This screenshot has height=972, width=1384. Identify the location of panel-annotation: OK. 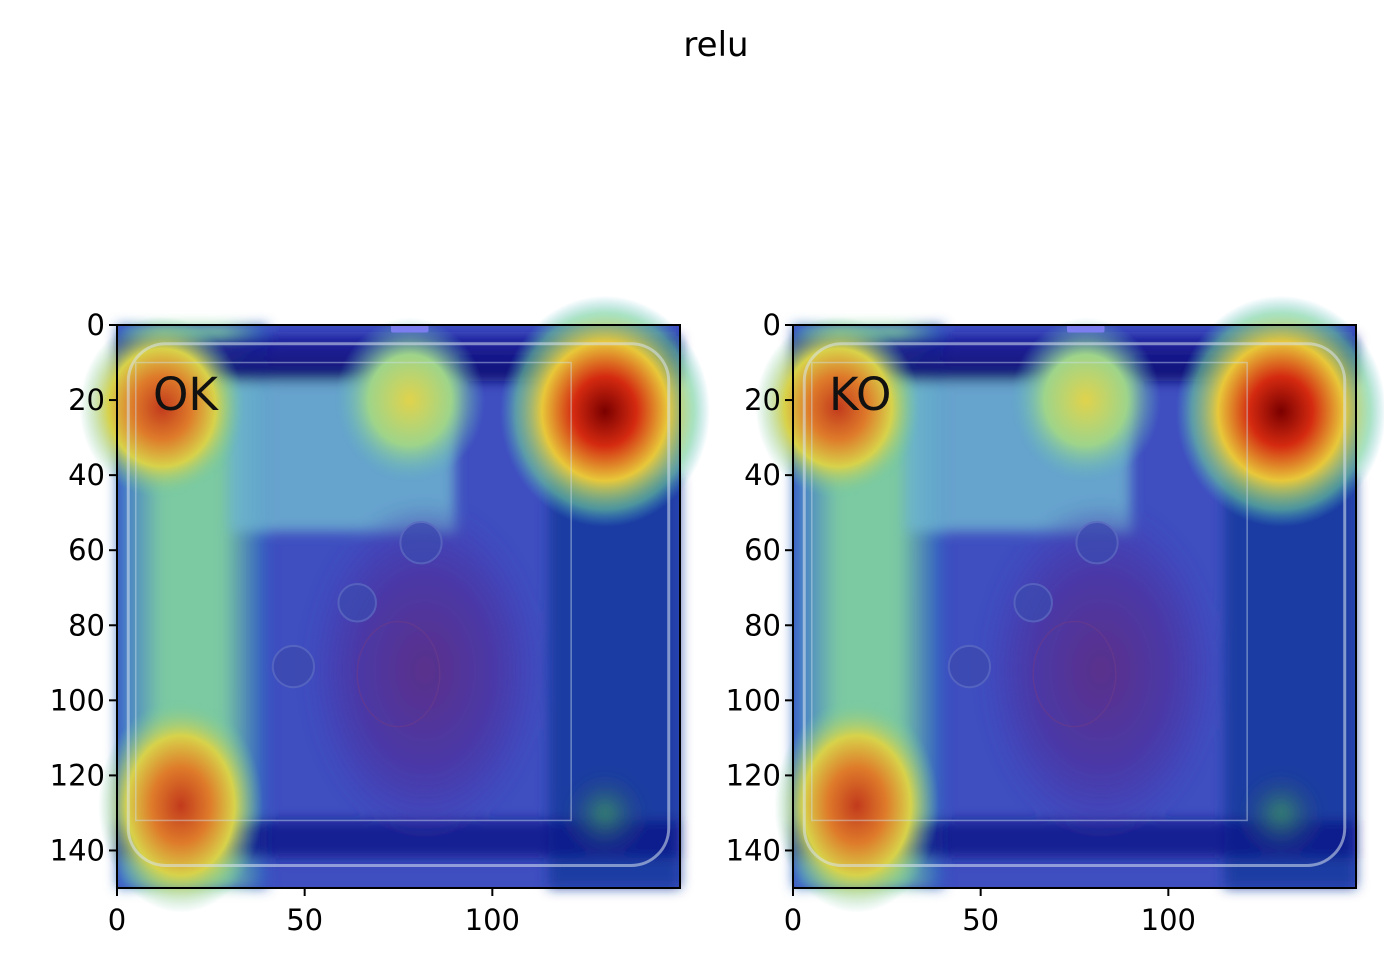
(186, 394).